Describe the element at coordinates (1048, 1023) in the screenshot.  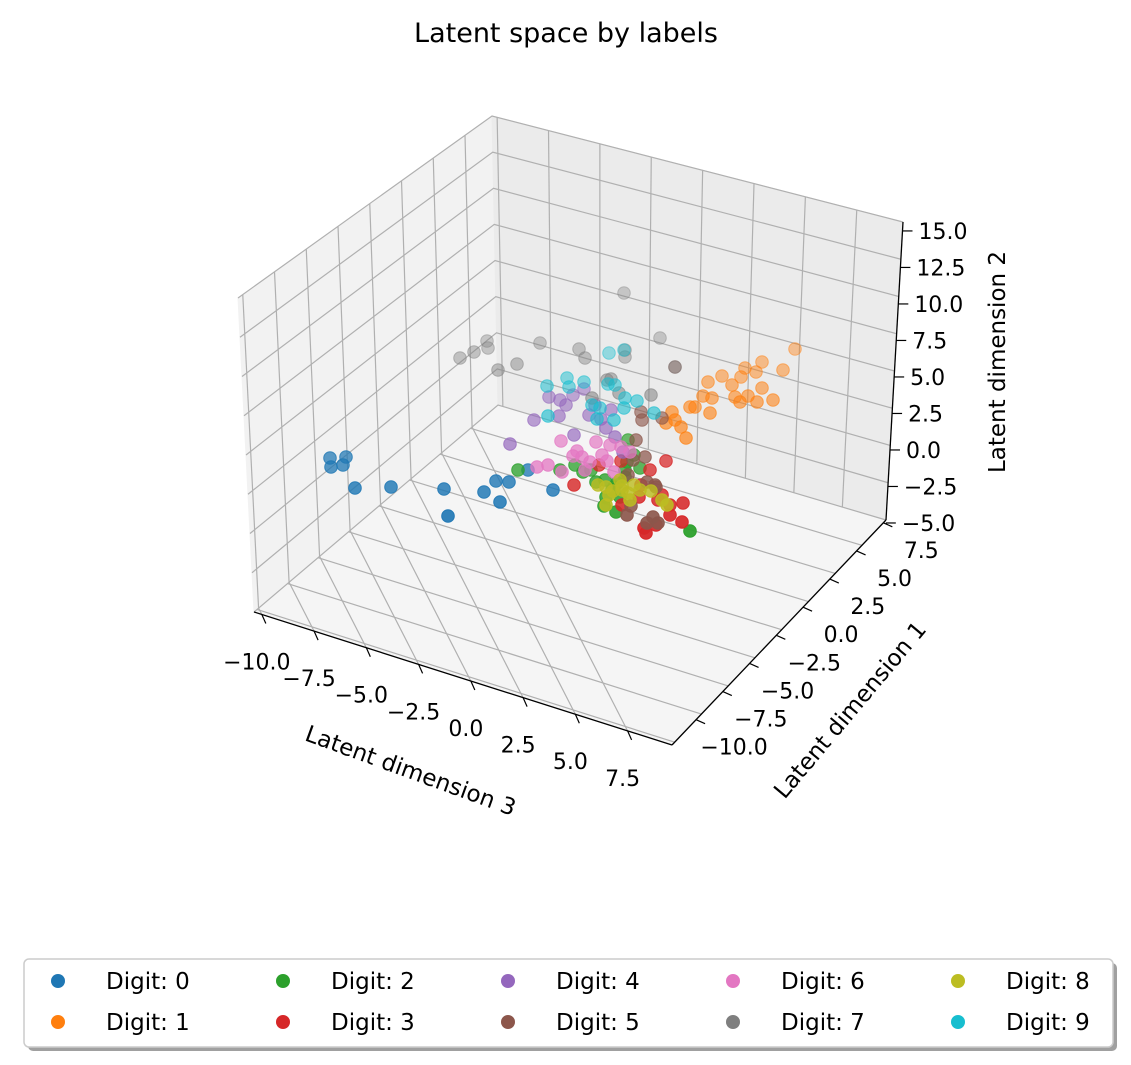
I see `legend-label: Digit: 9` at that location.